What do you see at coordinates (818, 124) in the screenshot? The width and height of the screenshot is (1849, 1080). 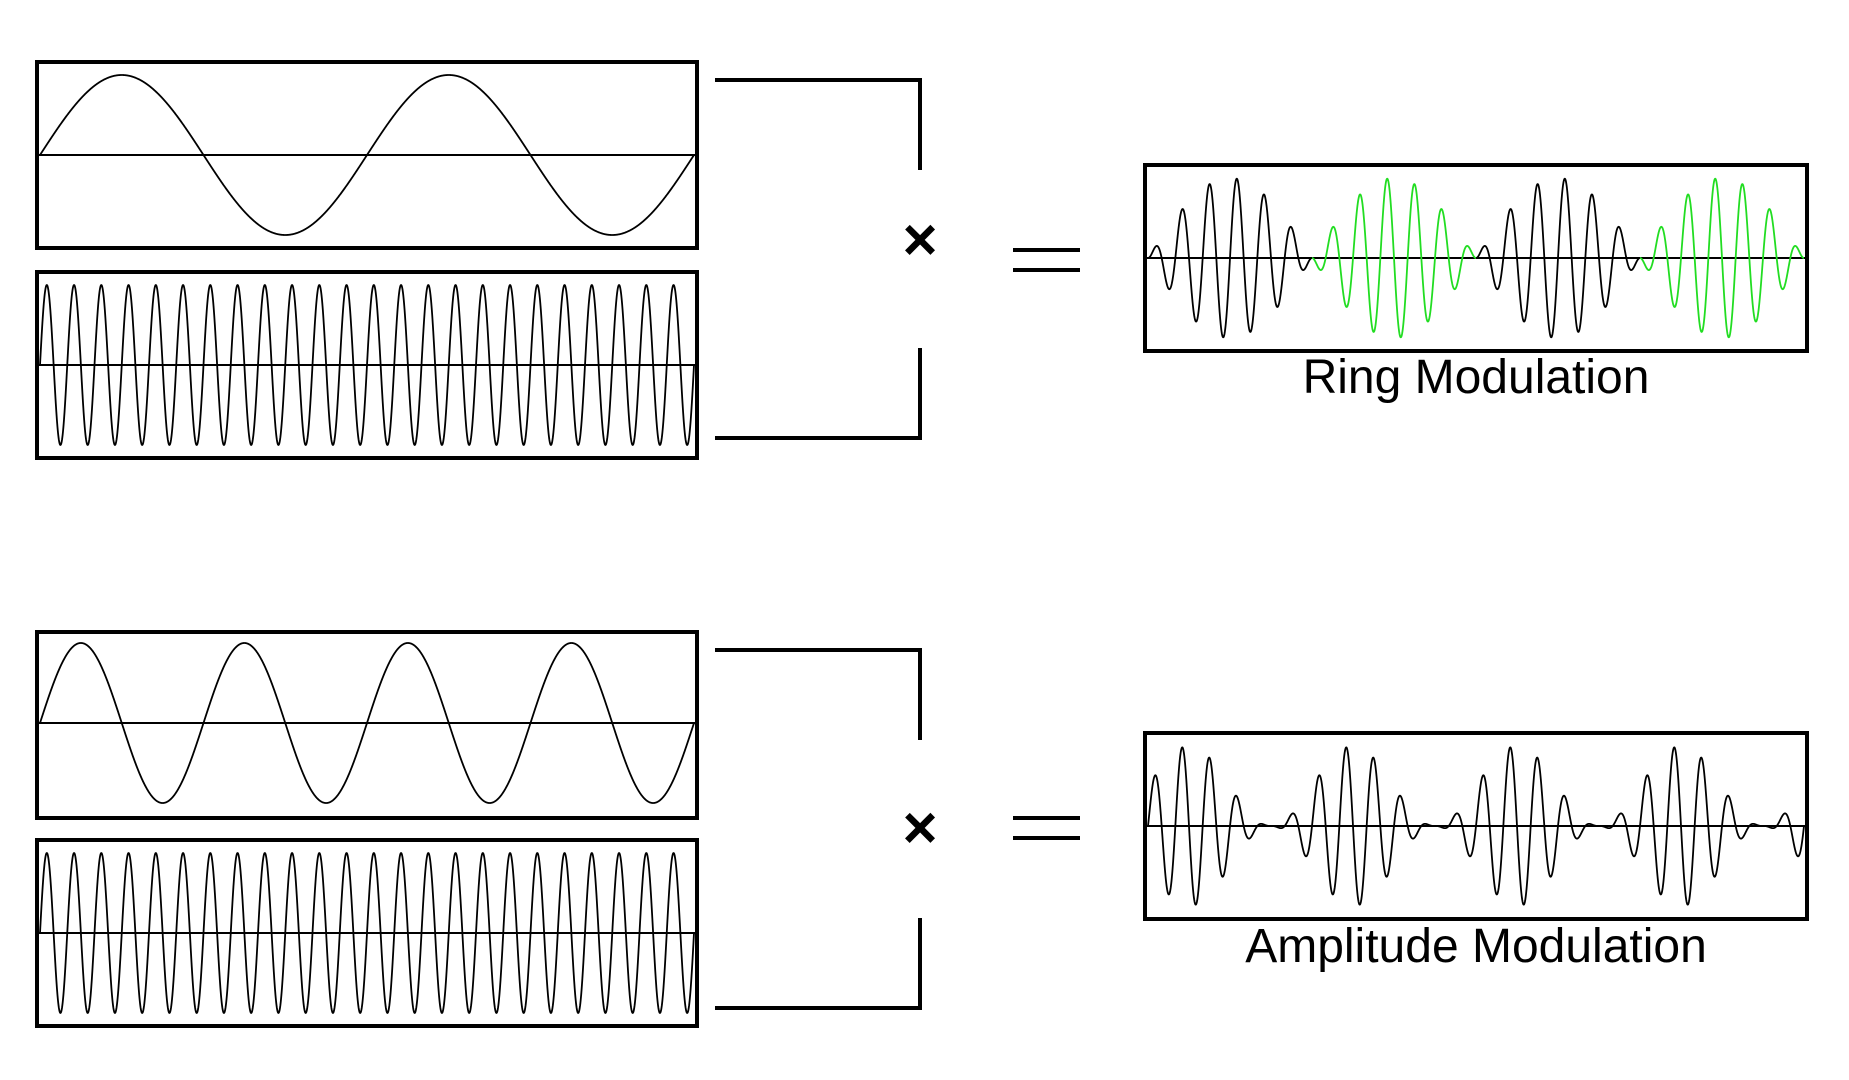 I see `ring-bracket-top` at bounding box center [818, 124].